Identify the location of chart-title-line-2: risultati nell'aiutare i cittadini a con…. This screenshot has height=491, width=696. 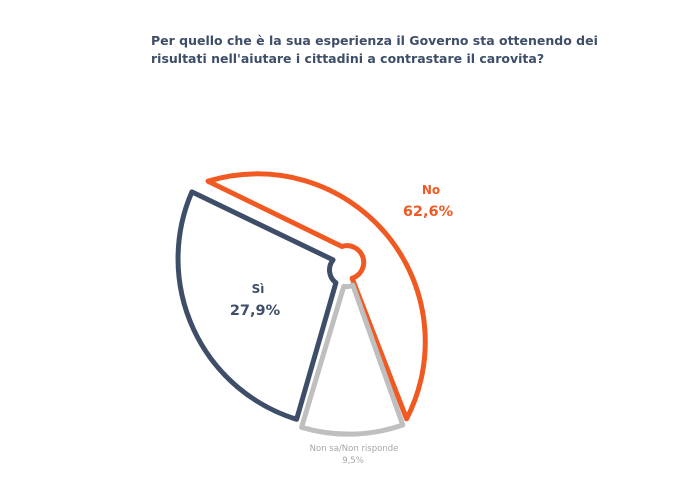
(348, 58).